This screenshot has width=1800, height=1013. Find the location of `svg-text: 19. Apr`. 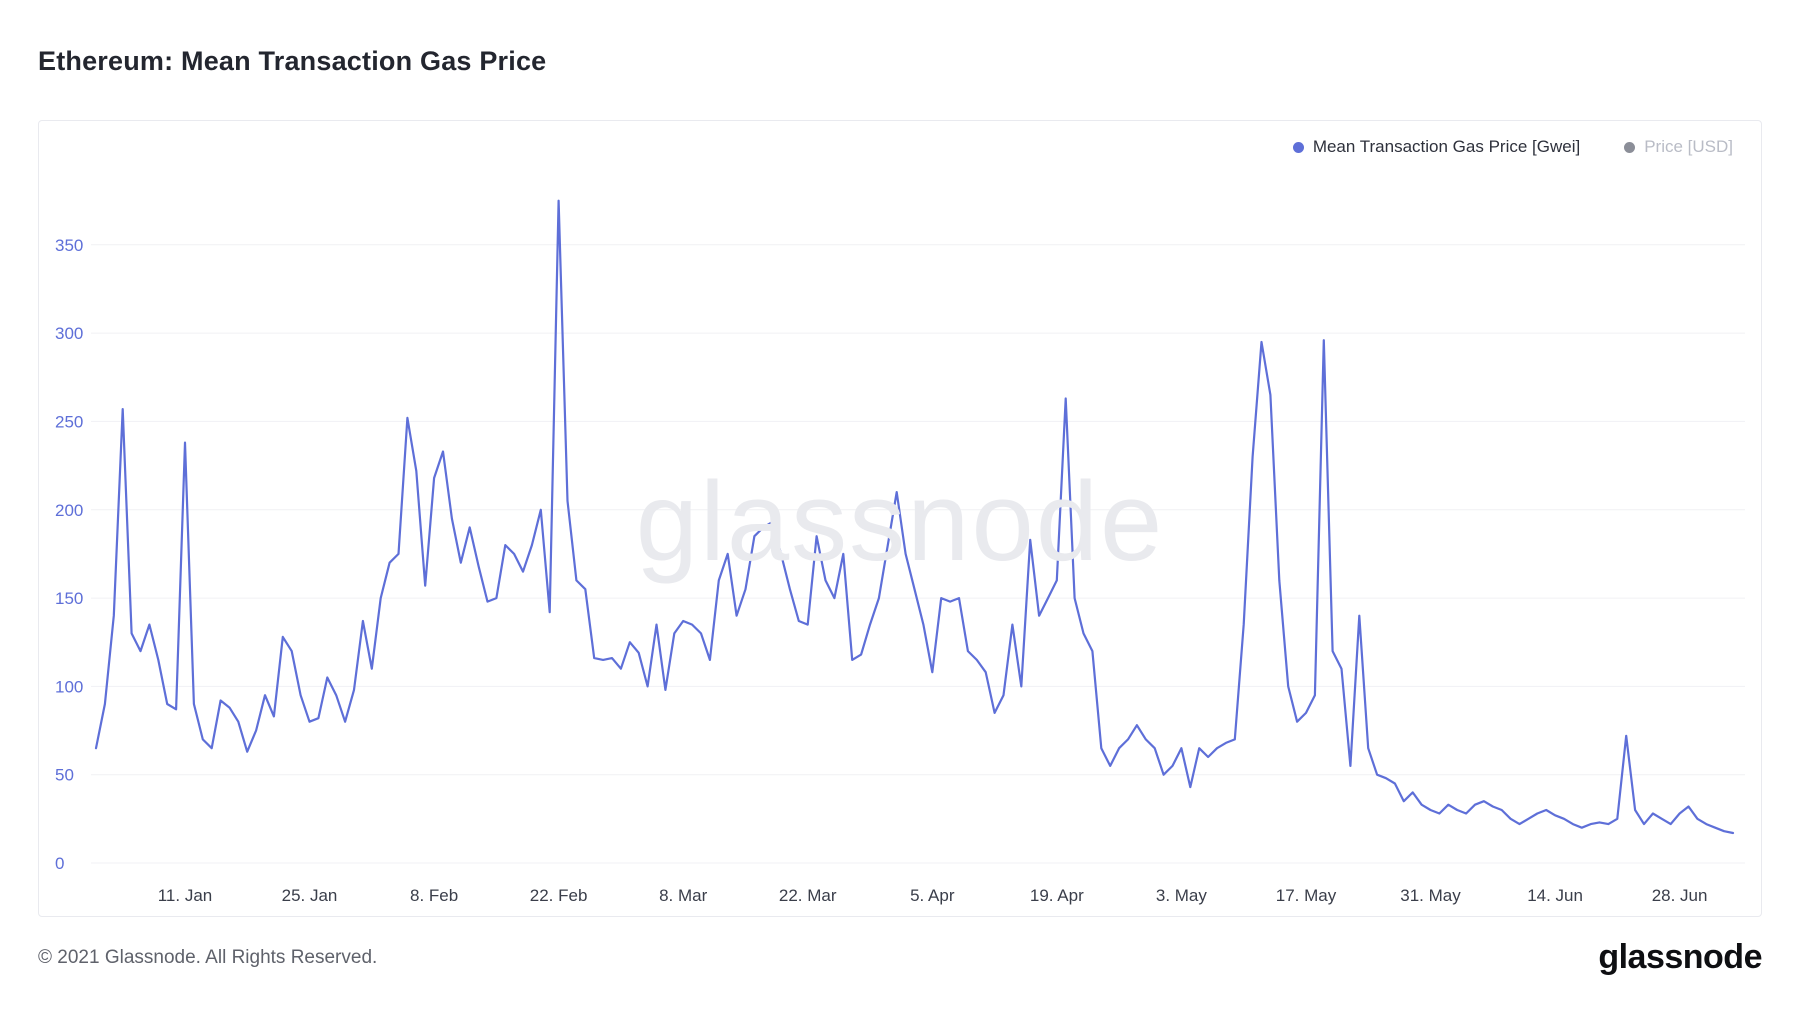

svg-text: 19. Apr is located at coordinates (1057, 895).